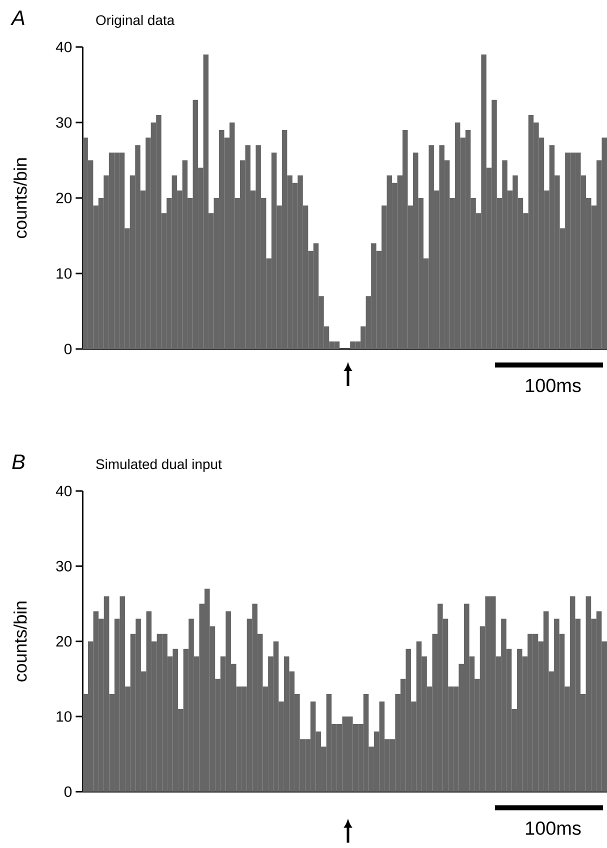 The width and height of the screenshot is (607, 848). I want to click on chart-title: B, so click(18, 461).